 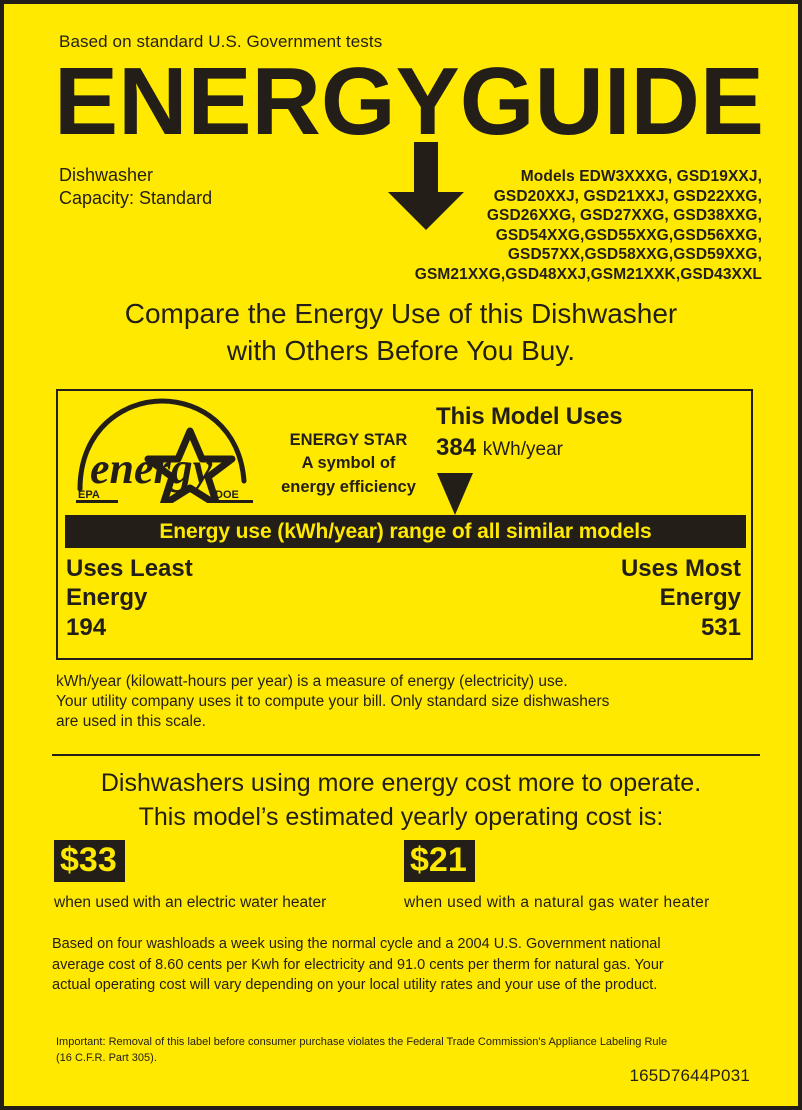 I want to click on model-line: GSD26XXG, GSD27XXG, GSD38XXG,, so click(x=624, y=216).